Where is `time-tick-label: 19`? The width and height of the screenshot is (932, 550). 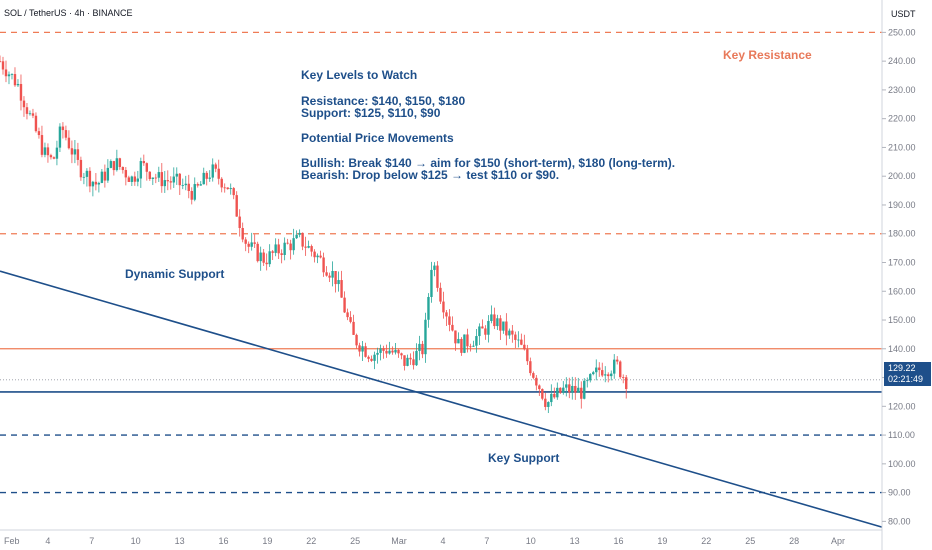 time-tick-label: 19 is located at coordinates (662, 541).